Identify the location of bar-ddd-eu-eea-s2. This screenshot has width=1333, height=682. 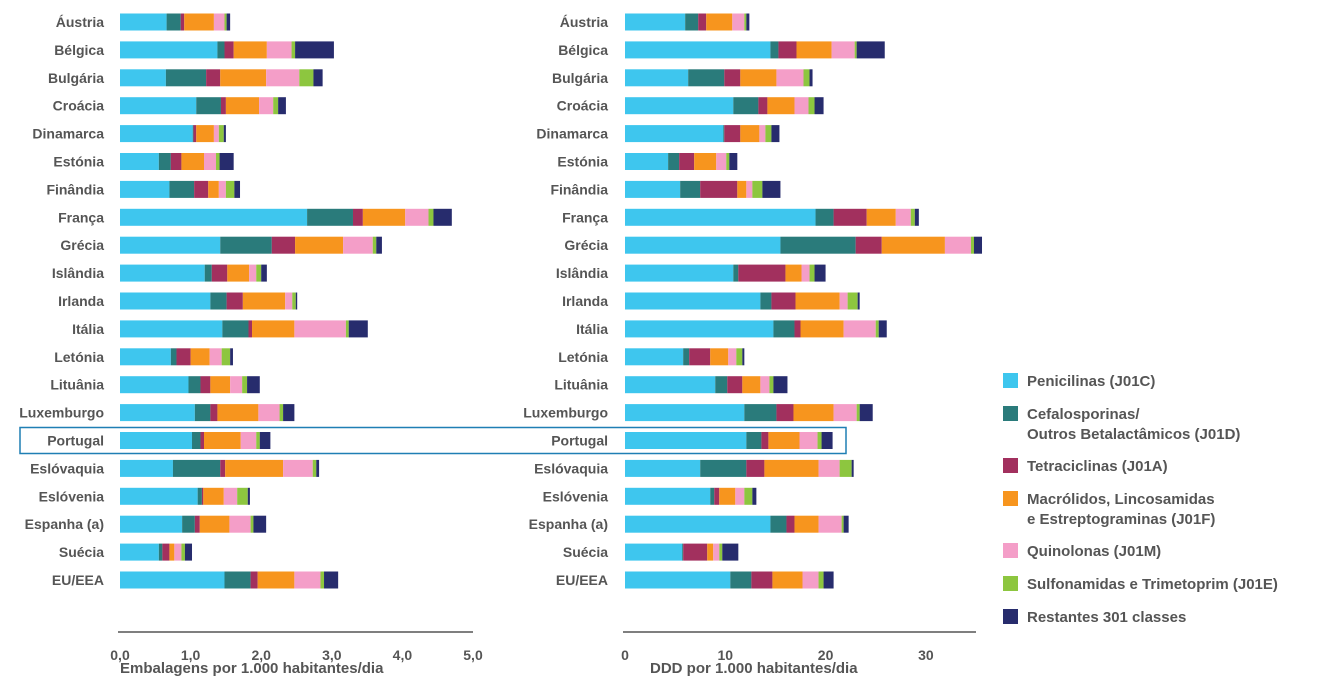
(741, 580).